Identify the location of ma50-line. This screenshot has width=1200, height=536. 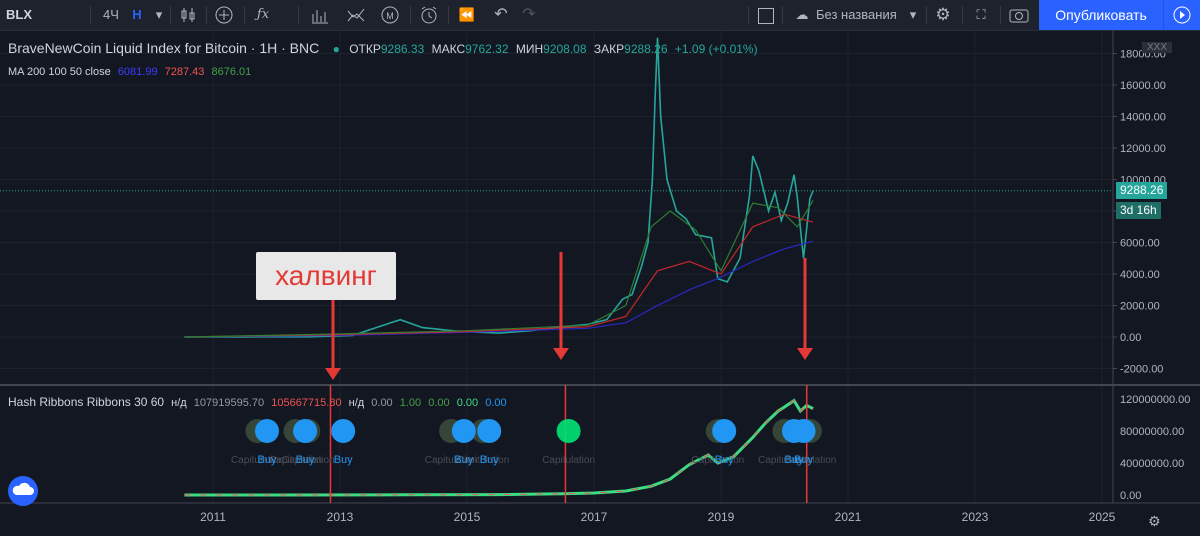
(499, 269).